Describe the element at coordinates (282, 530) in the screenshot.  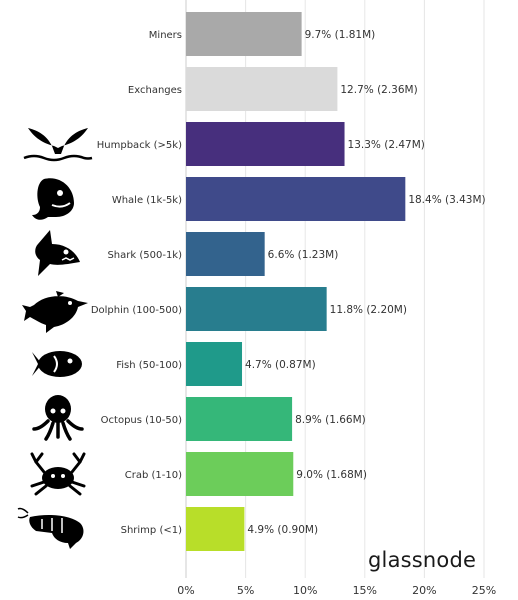
I see `data-label: 4.9% (0.90M)` at that location.